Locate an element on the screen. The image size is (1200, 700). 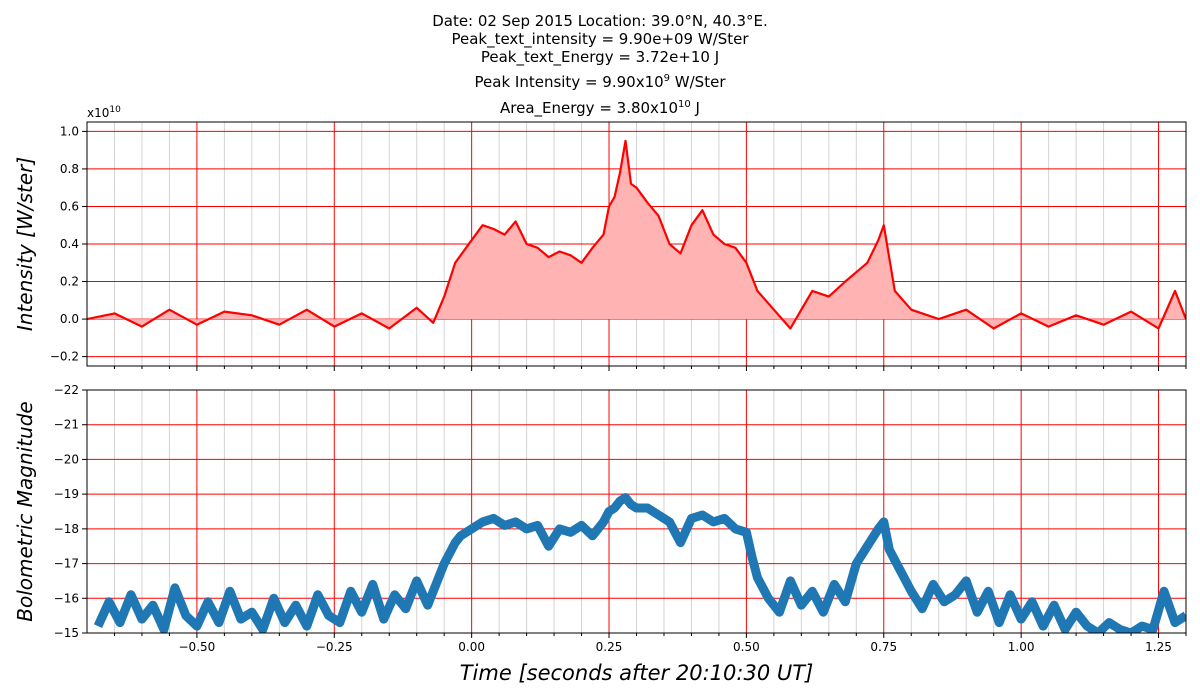
x-tick-label: 0.50 is located at coordinates (746, 647).